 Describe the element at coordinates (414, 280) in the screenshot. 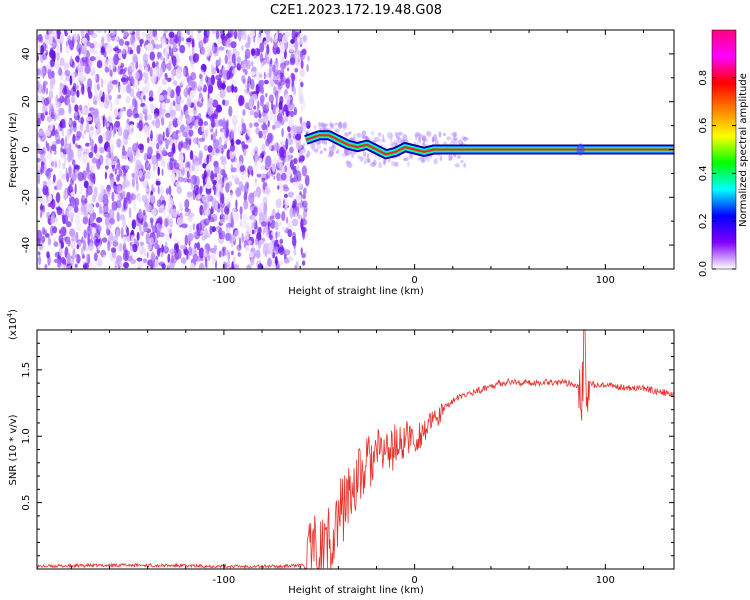

I see `x-tick-label: 0` at that location.